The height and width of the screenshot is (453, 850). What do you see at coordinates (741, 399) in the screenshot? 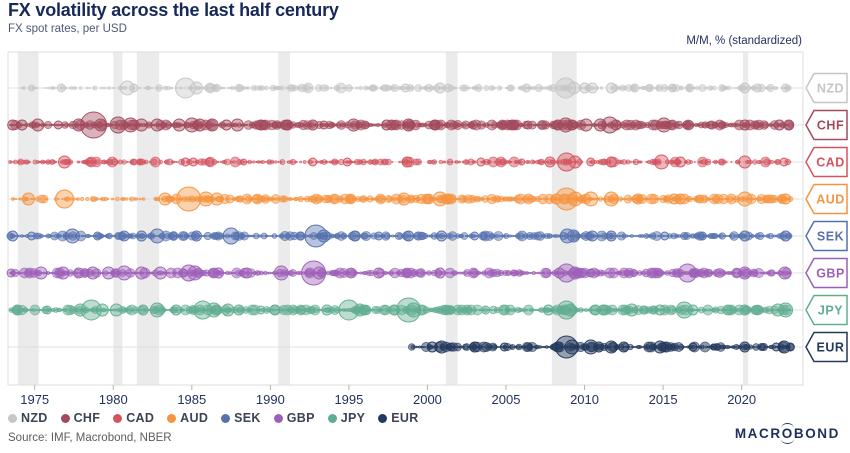
I see `x-tick-label: 2020` at bounding box center [741, 399].